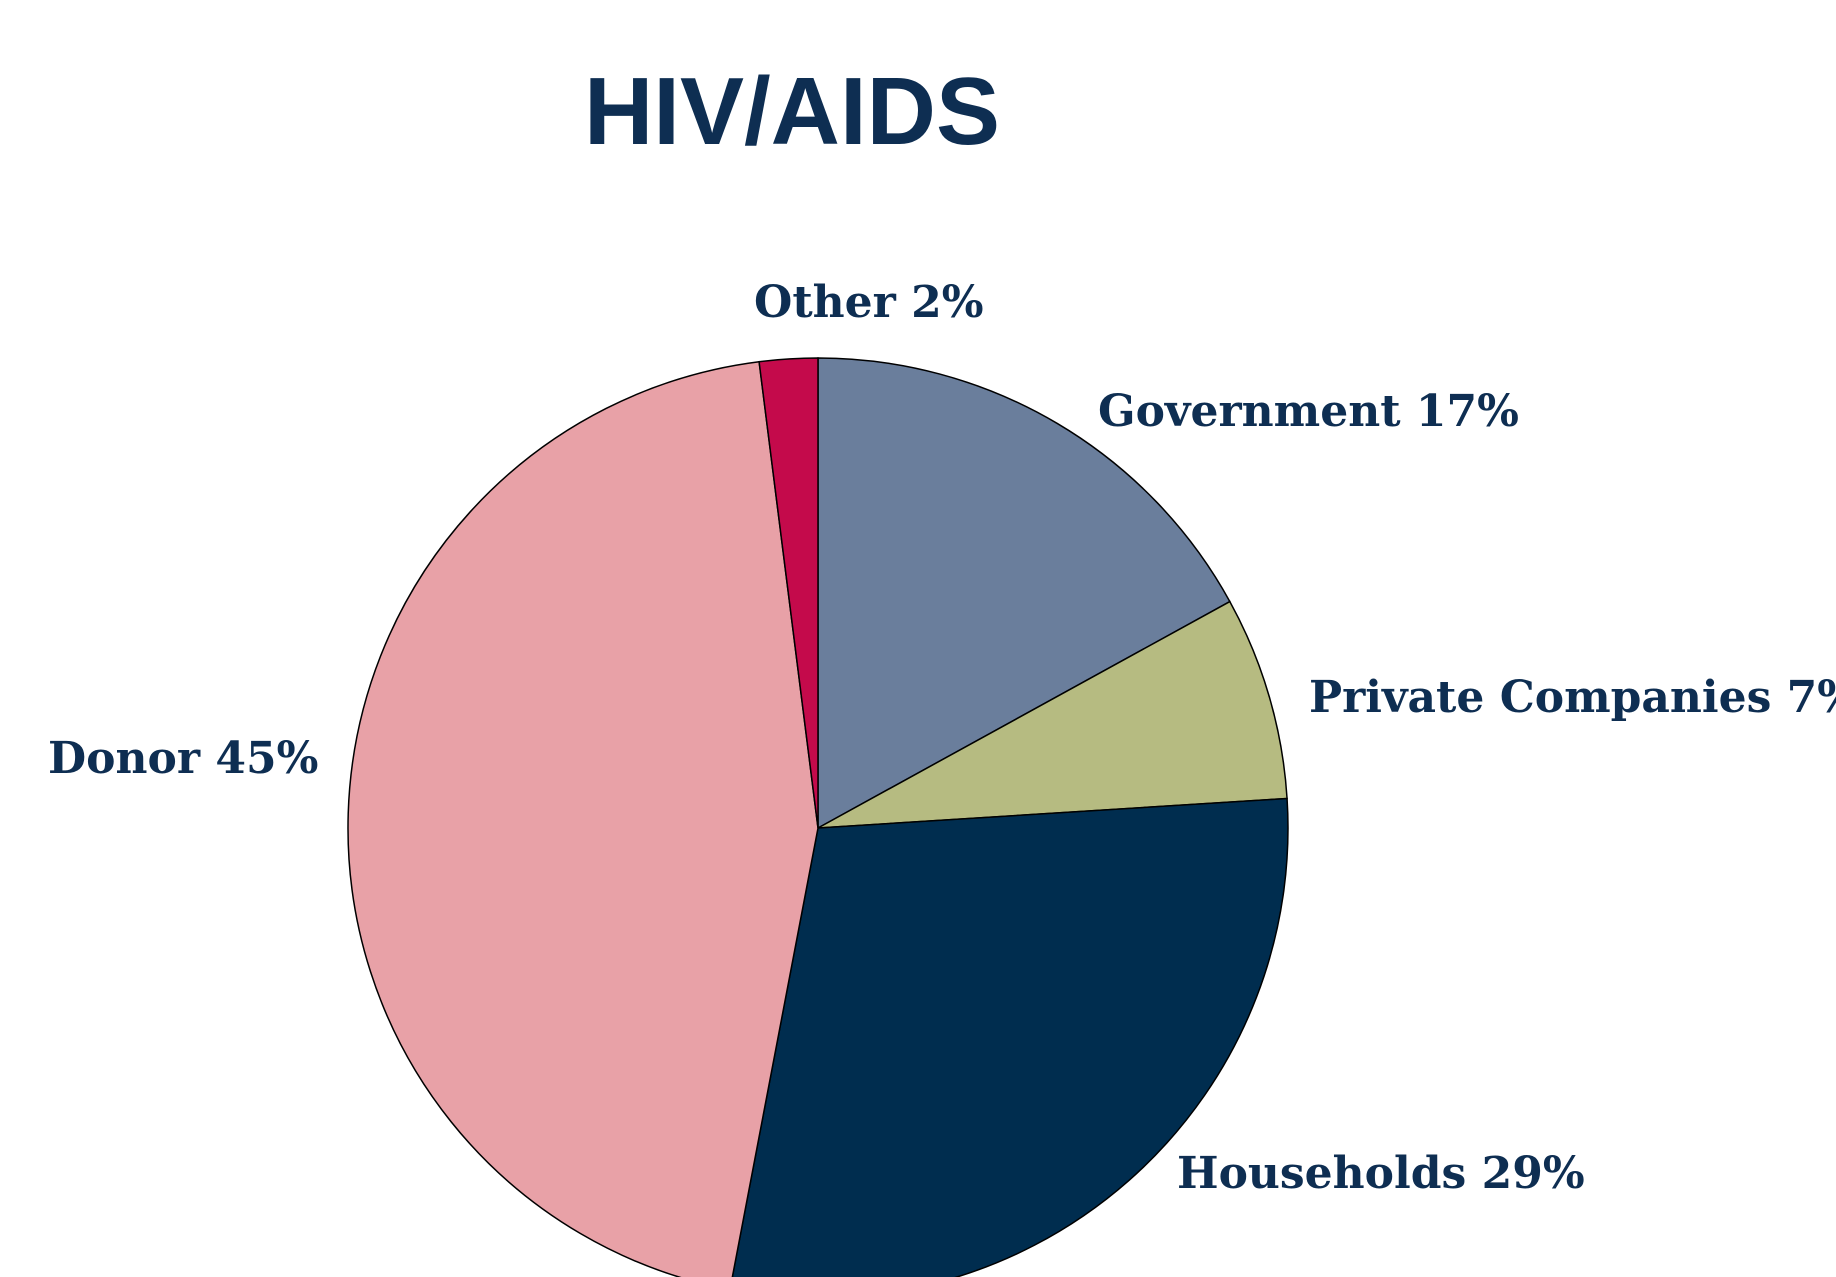 Image resolution: width=1836 pixels, height=1277 pixels. I want to click on slice-label-government: Government 17%, so click(1308, 411).